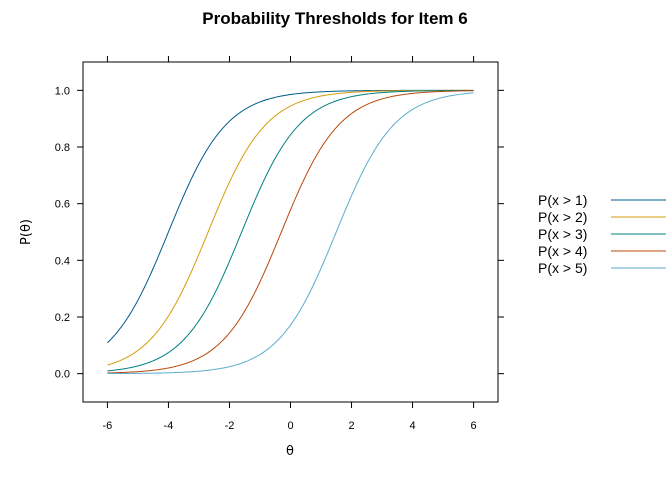 Image resolution: width=672 pixels, height=480 pixels. Describe the element at coordinates (412, 426) in the screenshot. I see `x-tick-label: 4` at that location.